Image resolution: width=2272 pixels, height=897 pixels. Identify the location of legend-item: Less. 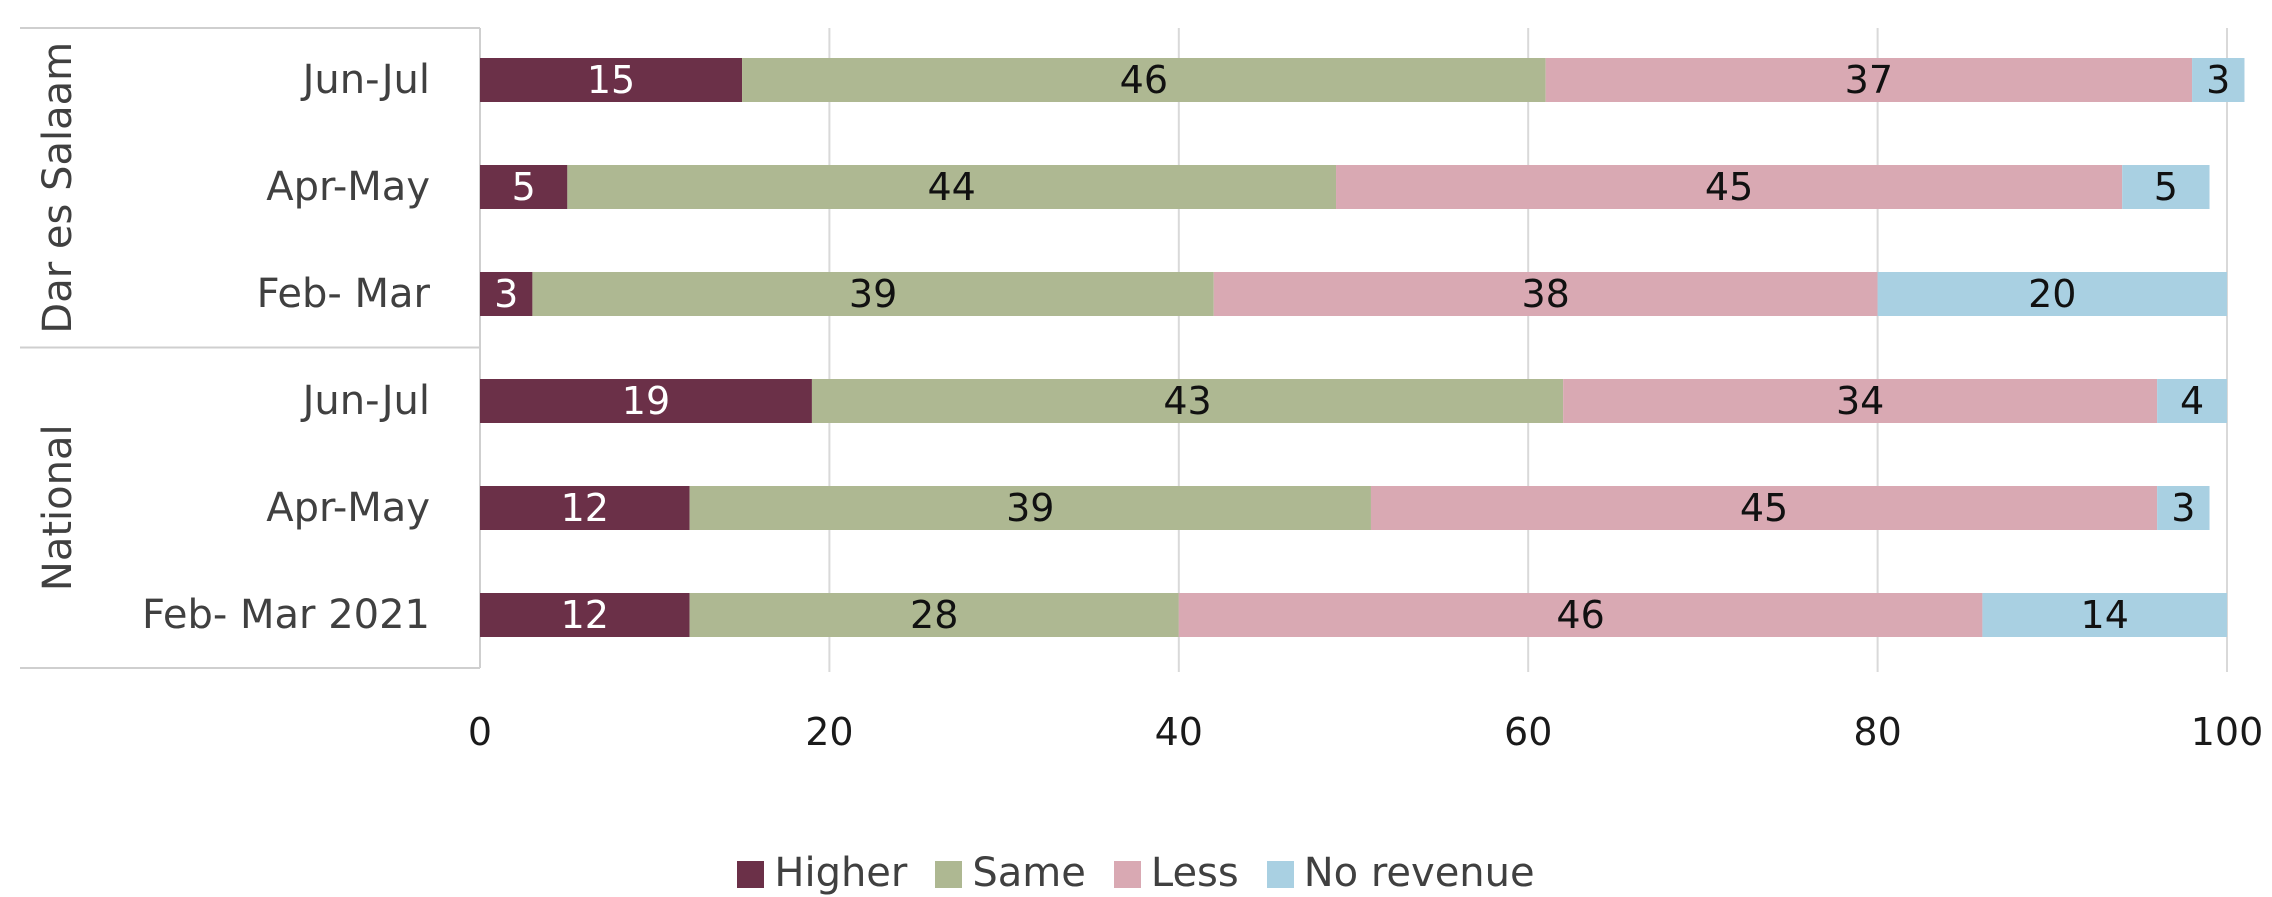
(1176, 873).